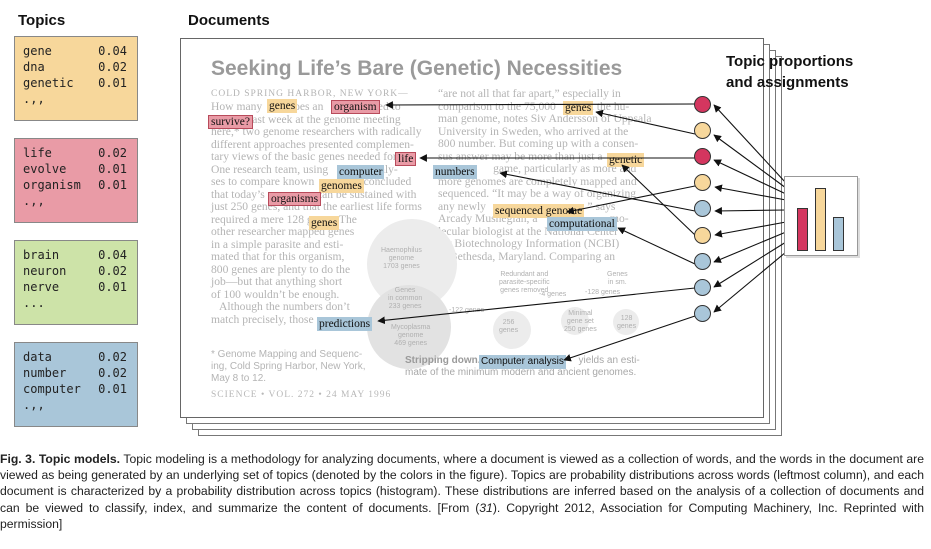 The image size is (931, 549). What do you see at coordinates (80, 357) in the screenshot?
I see `topic-word-row: data 0.02` at bounding box center [80, 357].